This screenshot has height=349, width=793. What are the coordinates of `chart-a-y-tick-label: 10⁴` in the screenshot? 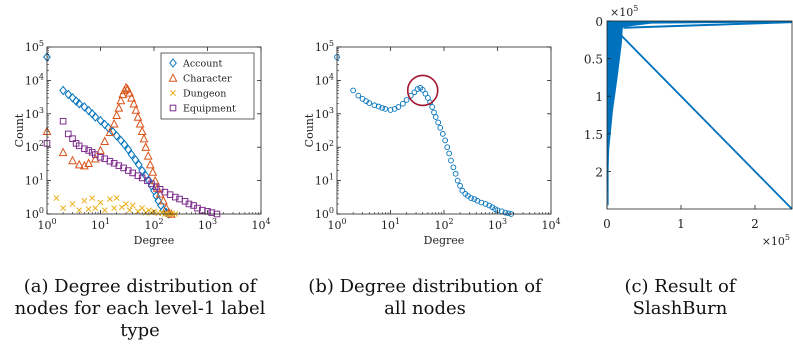 It's located at (34, 79).